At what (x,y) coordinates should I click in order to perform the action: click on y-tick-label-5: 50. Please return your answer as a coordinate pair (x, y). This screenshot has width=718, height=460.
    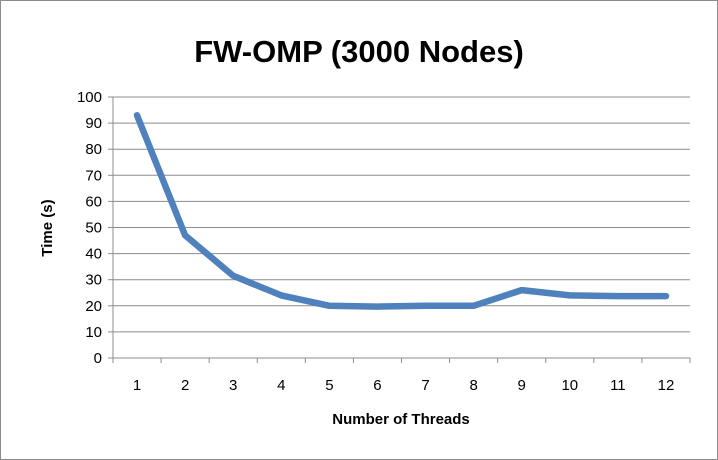
    Looking at the image, I should click on (93, 228).